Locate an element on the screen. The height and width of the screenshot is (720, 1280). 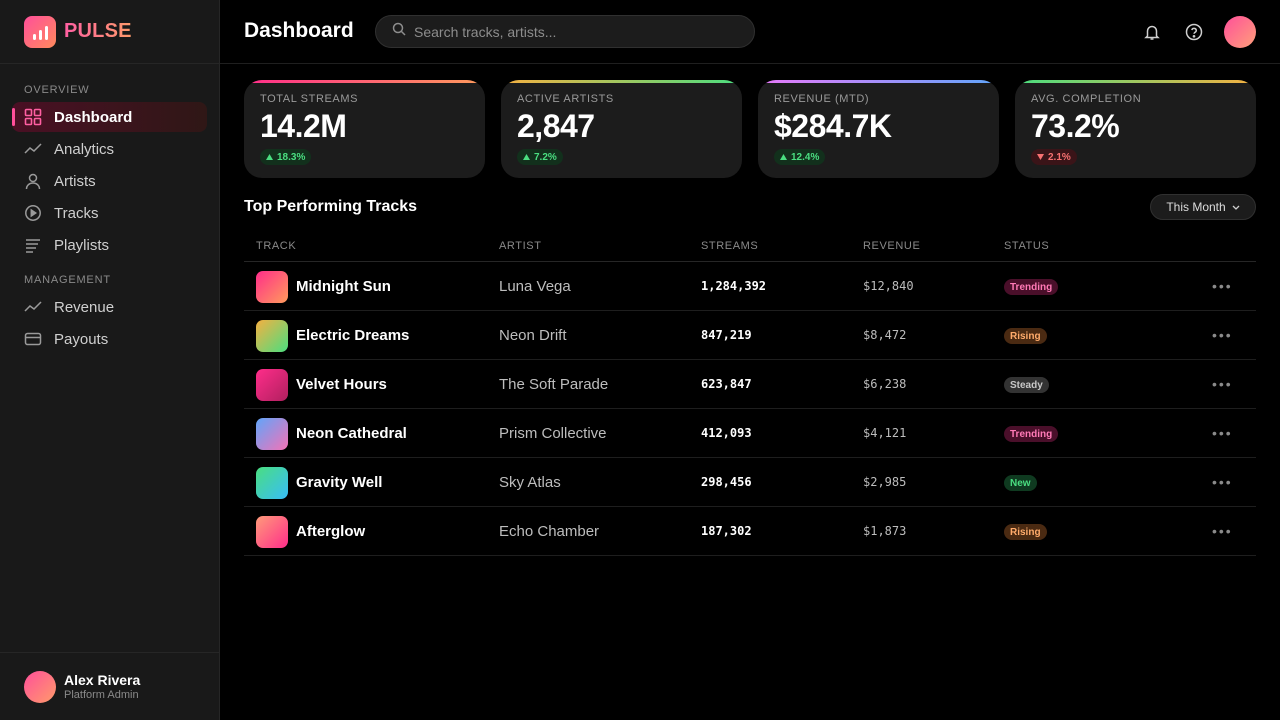
track-revenue: $1,873 is located at coordinates (885, 531).